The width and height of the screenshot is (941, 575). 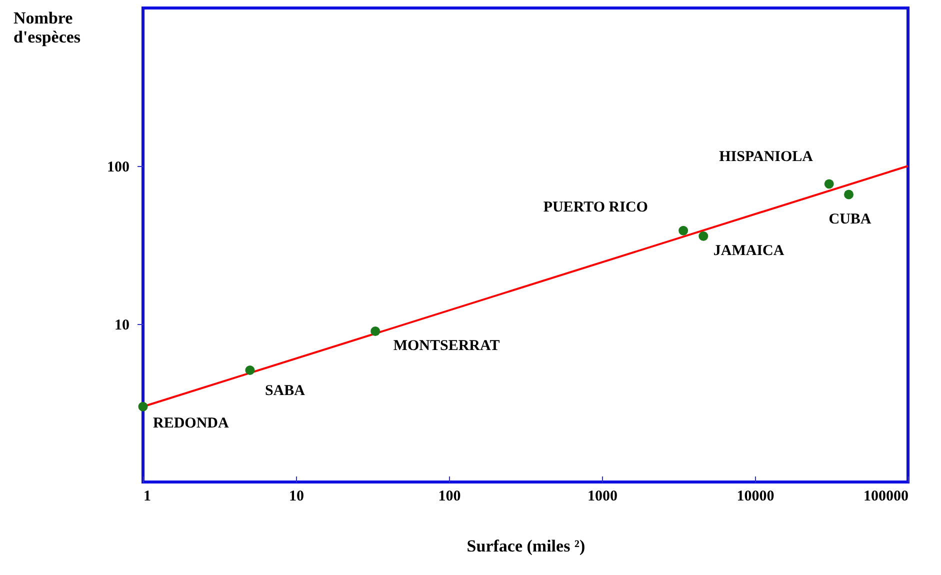 I want to click on x-axis-title: Surface (miles ²), so click(x=526, y=546).